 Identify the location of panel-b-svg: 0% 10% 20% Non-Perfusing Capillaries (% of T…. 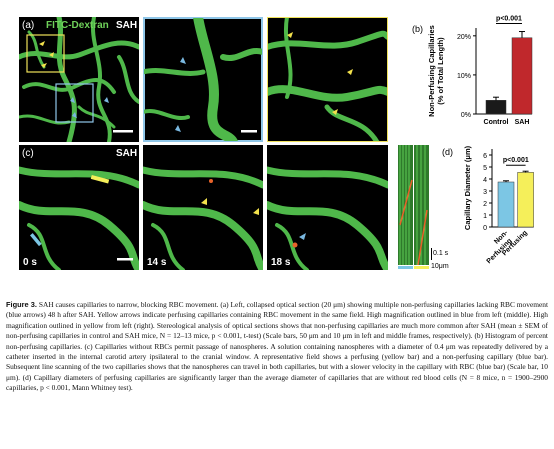
(480, 71).